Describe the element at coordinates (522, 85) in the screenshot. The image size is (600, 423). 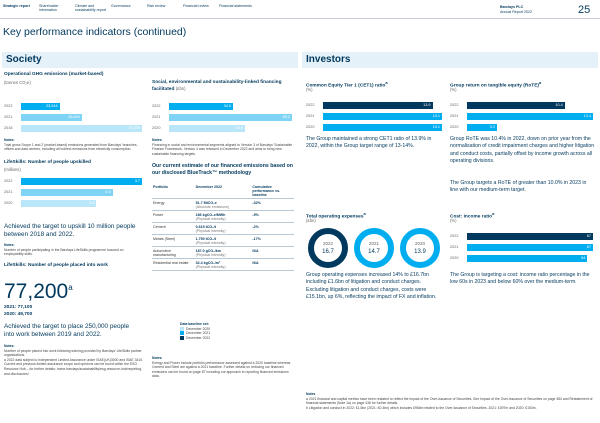
I see `kpi-title: Group return on tangible equity (RoTE)a` at that location.